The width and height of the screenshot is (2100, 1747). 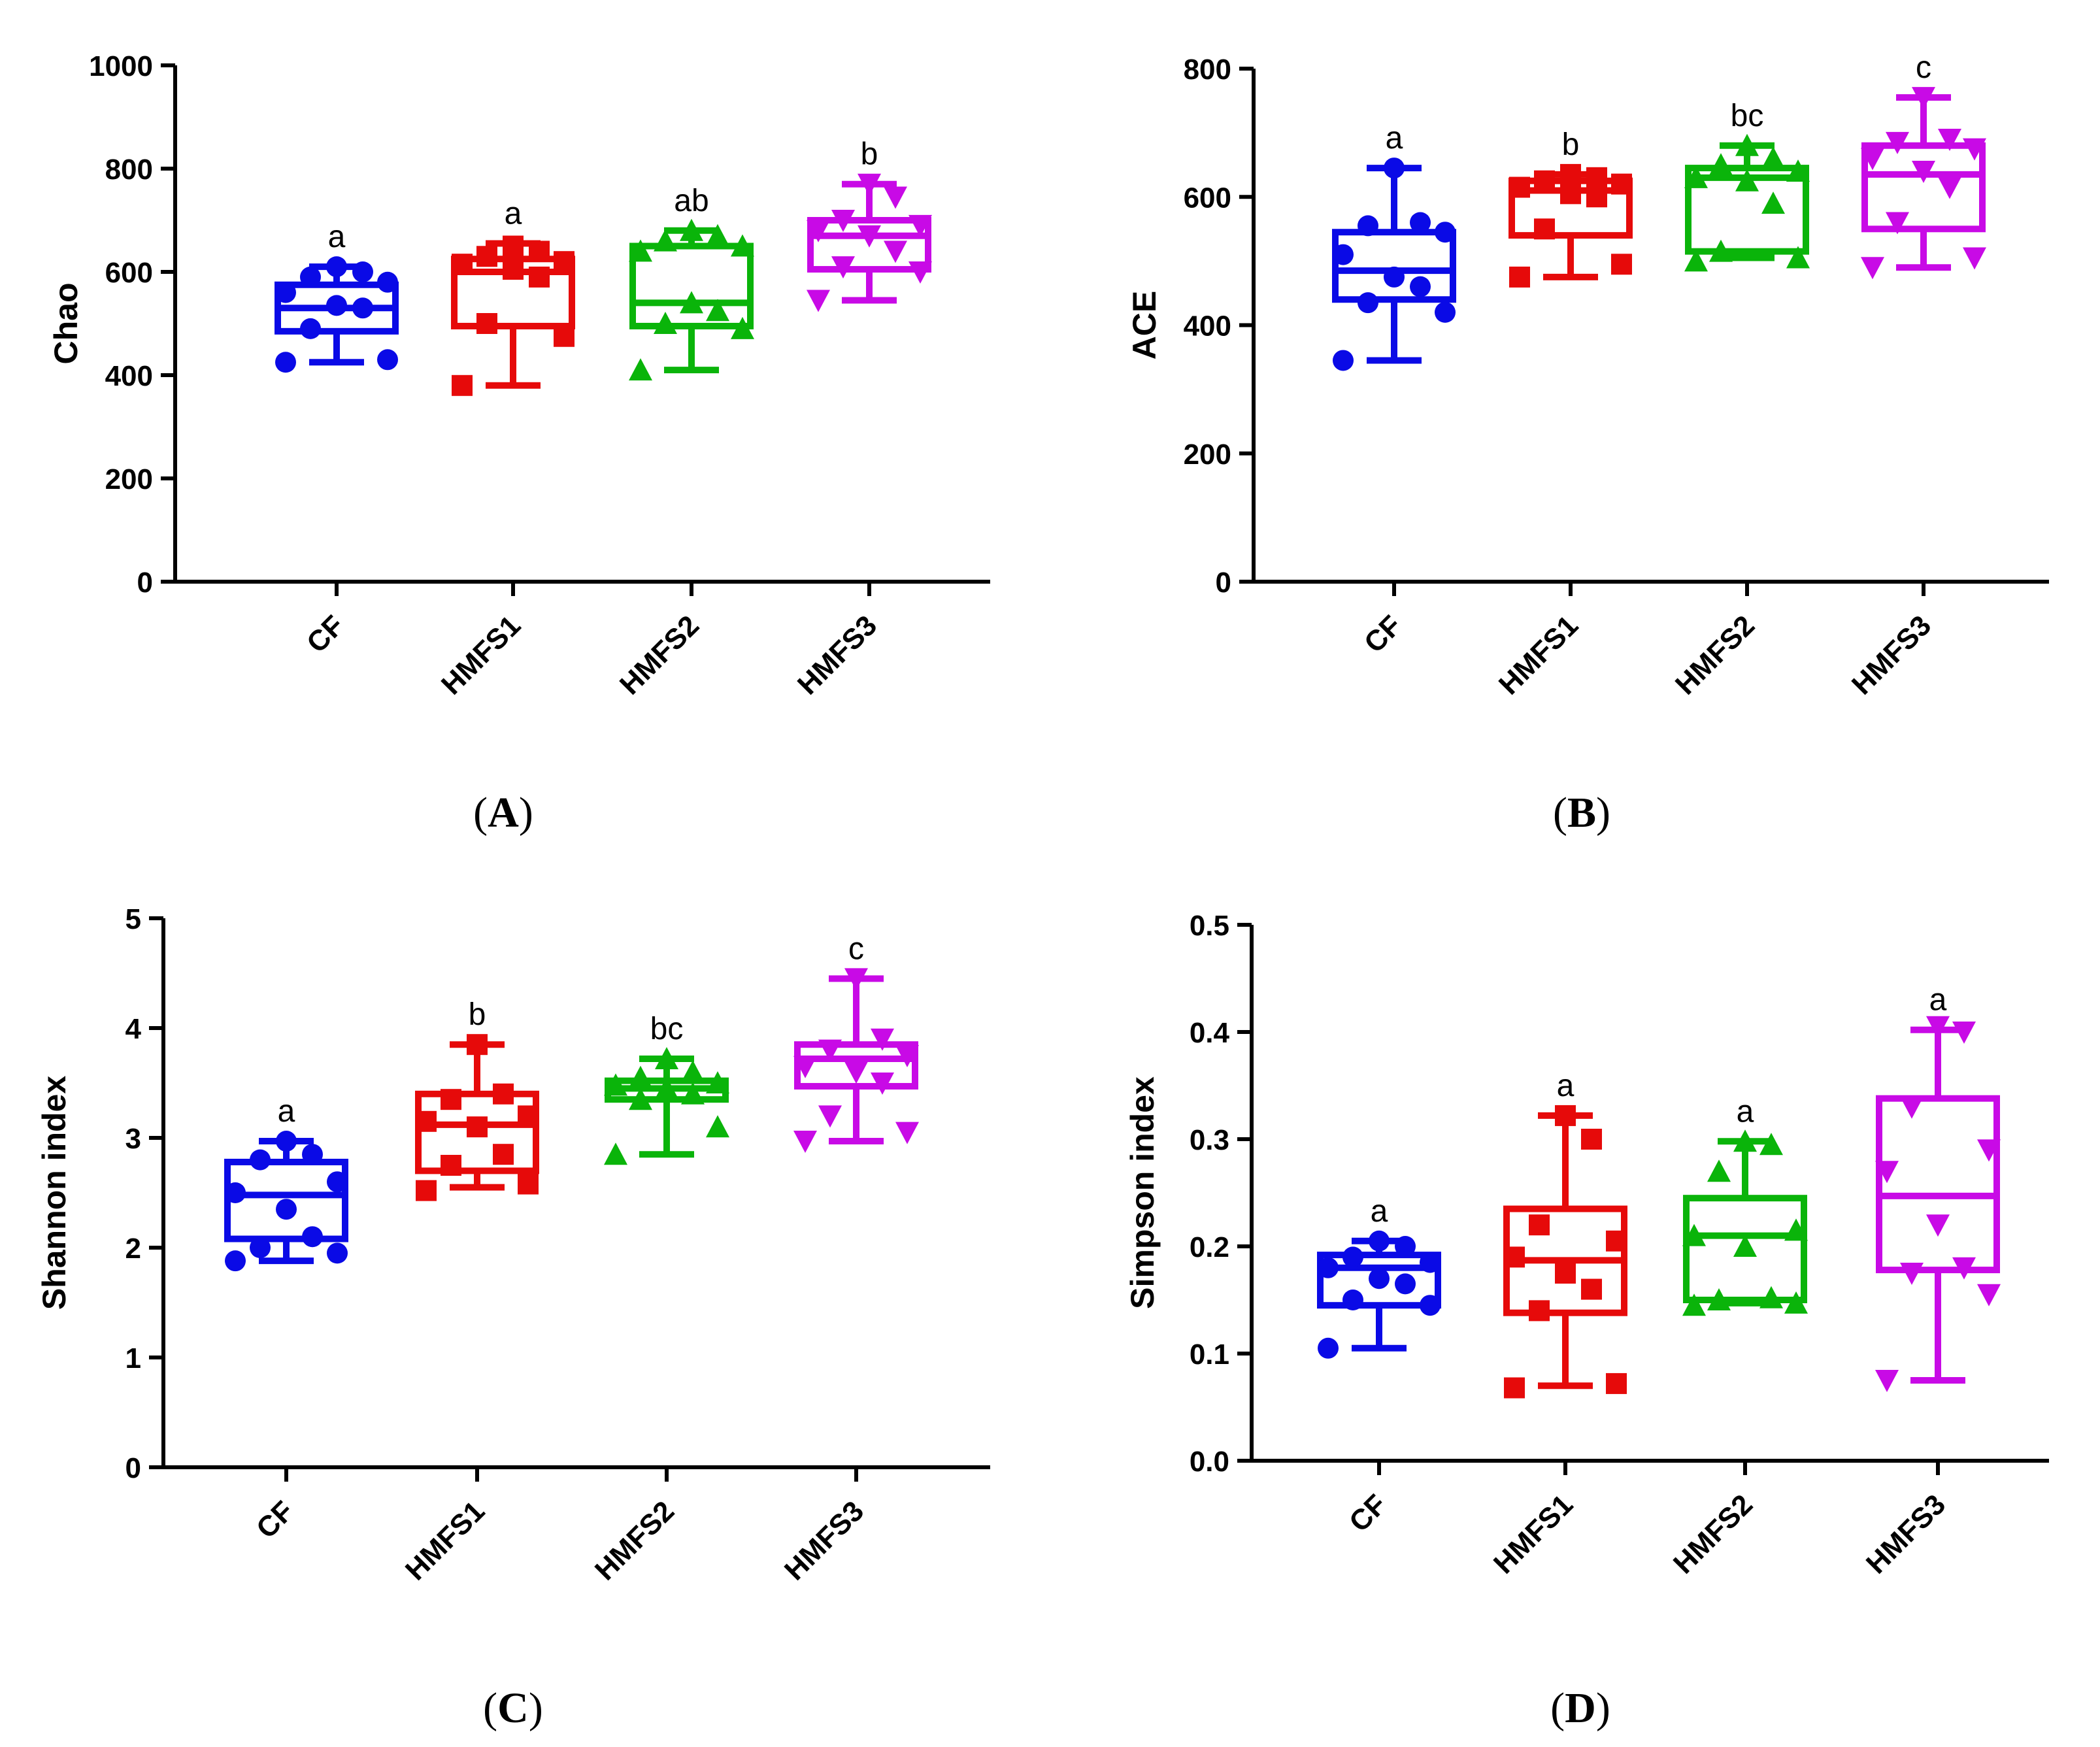 I want to click on significance-letter: ab, so click(x=691, y=201).